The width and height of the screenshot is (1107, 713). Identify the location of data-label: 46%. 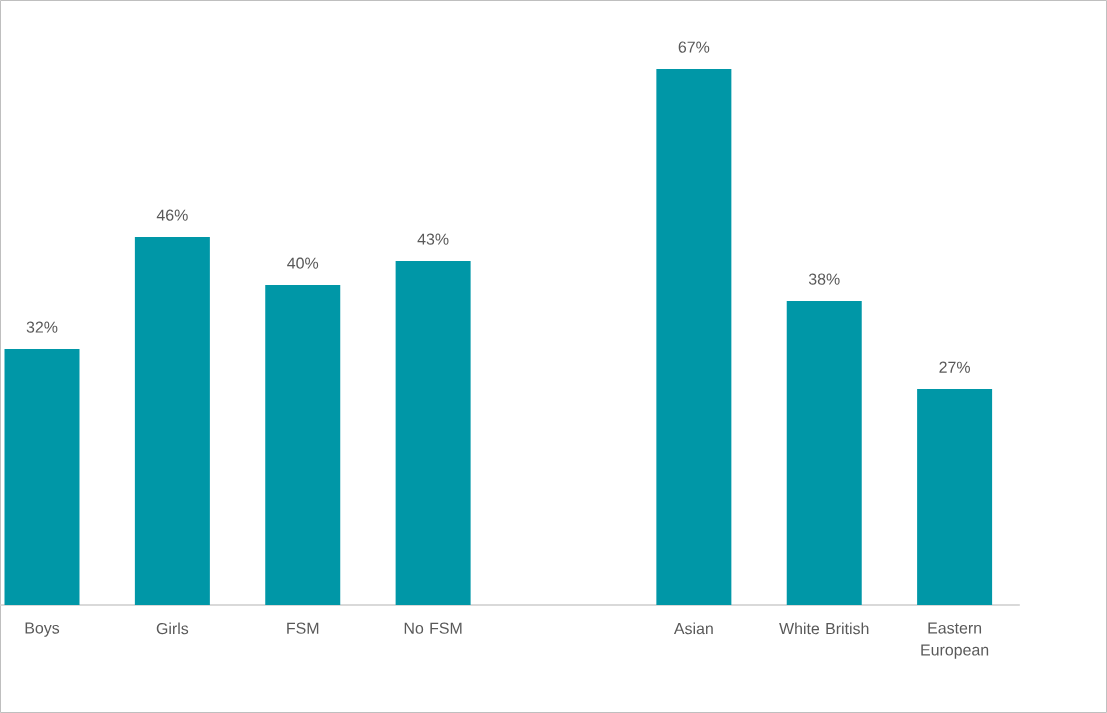
(172, 215).